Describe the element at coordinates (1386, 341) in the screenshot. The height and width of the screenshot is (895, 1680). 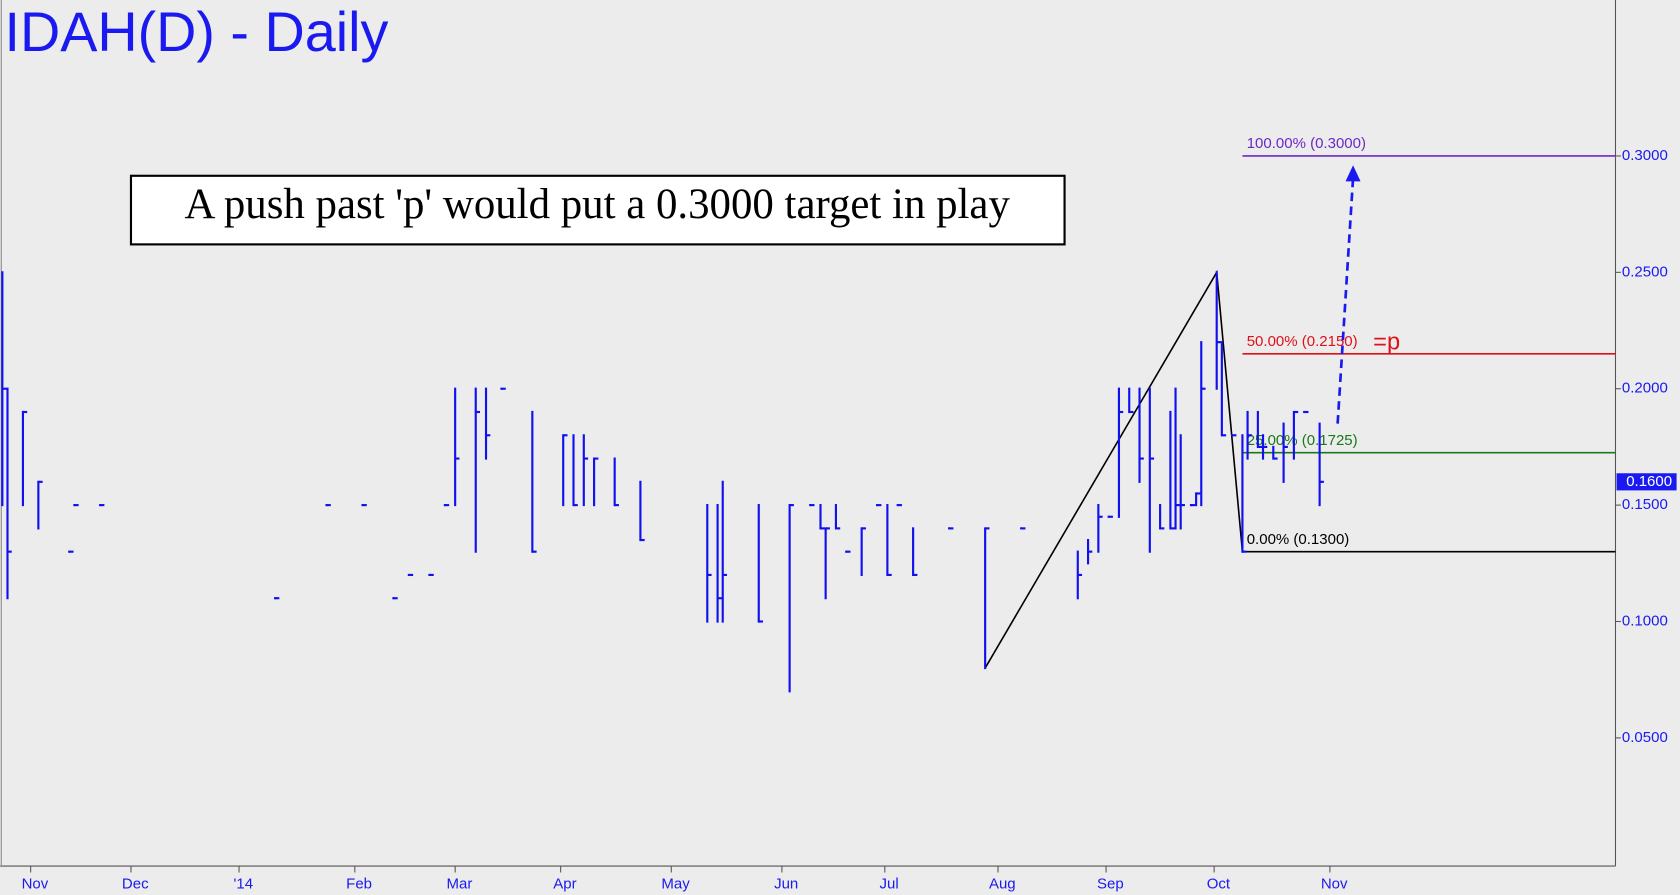
I see `p-marker: =p` at that location.